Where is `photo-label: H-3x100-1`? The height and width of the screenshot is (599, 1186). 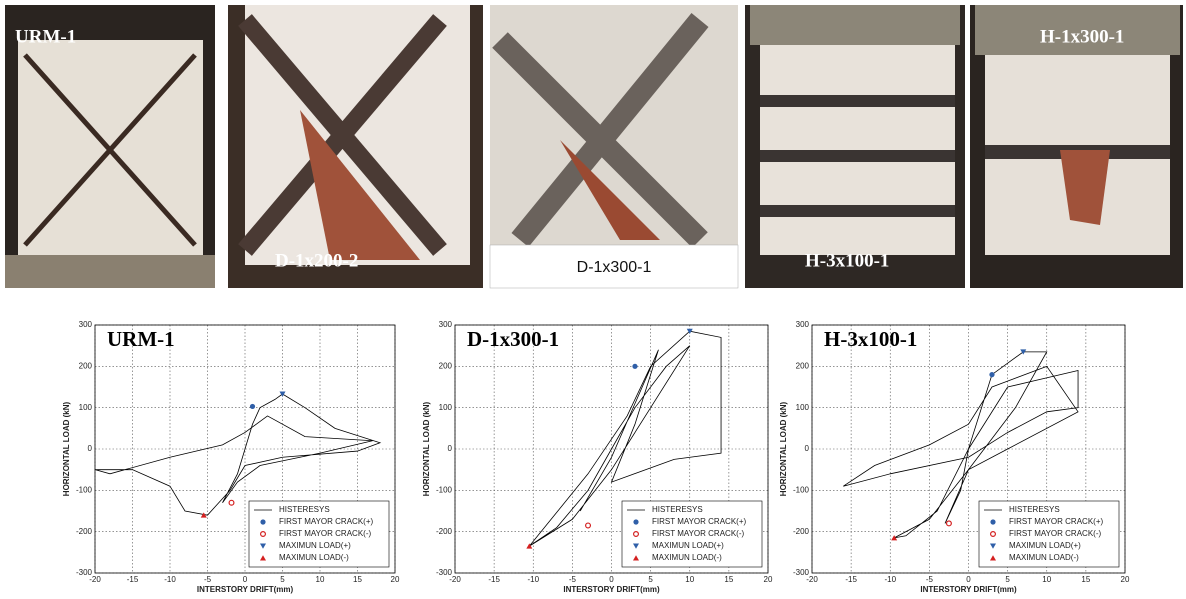
photo-label: H-3x100-1 is located at coordinates (847, 260).